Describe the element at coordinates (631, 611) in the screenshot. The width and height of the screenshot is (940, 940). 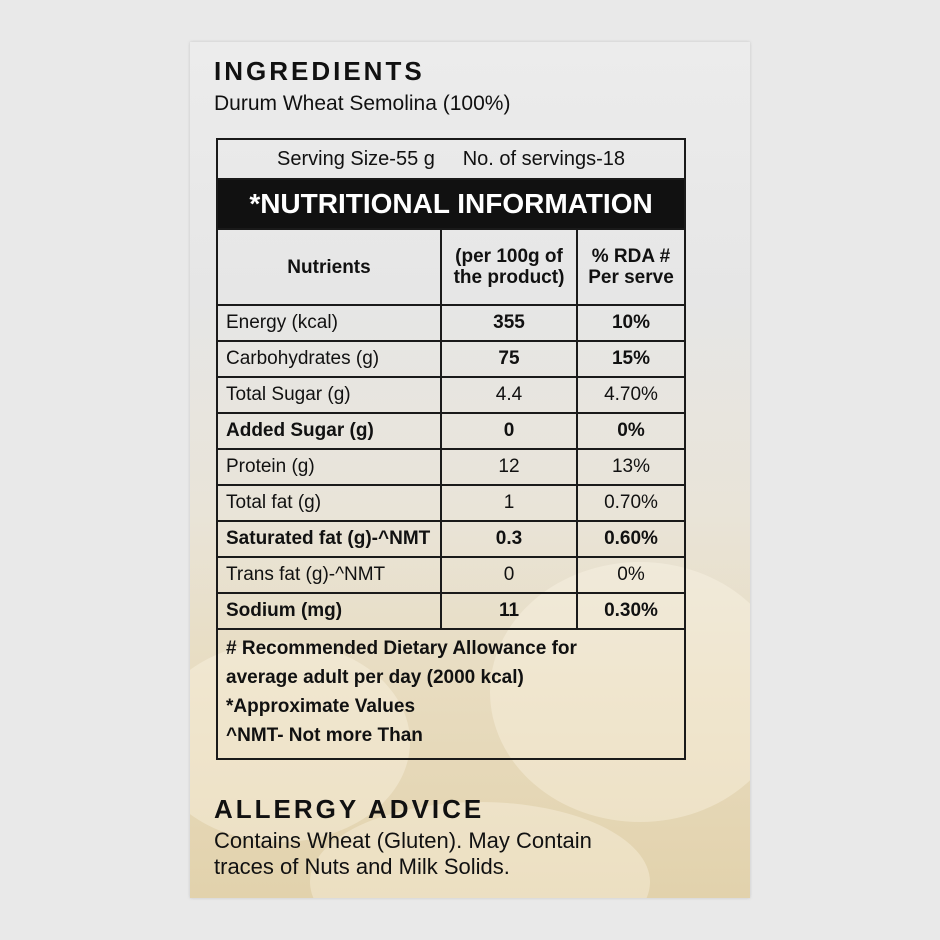
I see `rda-value: 0.30%` at that location.